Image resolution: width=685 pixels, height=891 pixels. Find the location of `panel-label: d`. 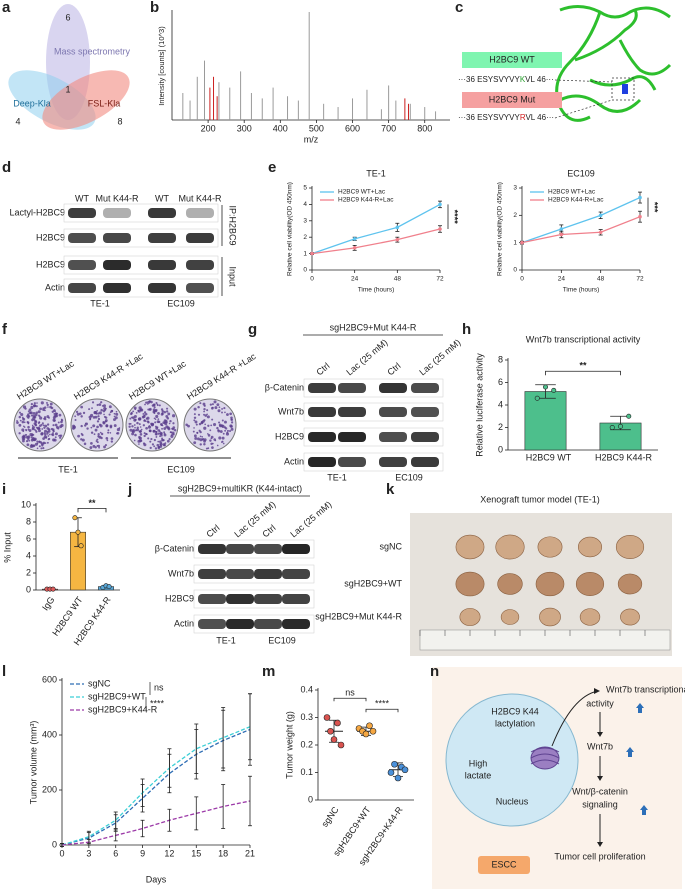

panel-label: d is located at coordinates (6, 167).